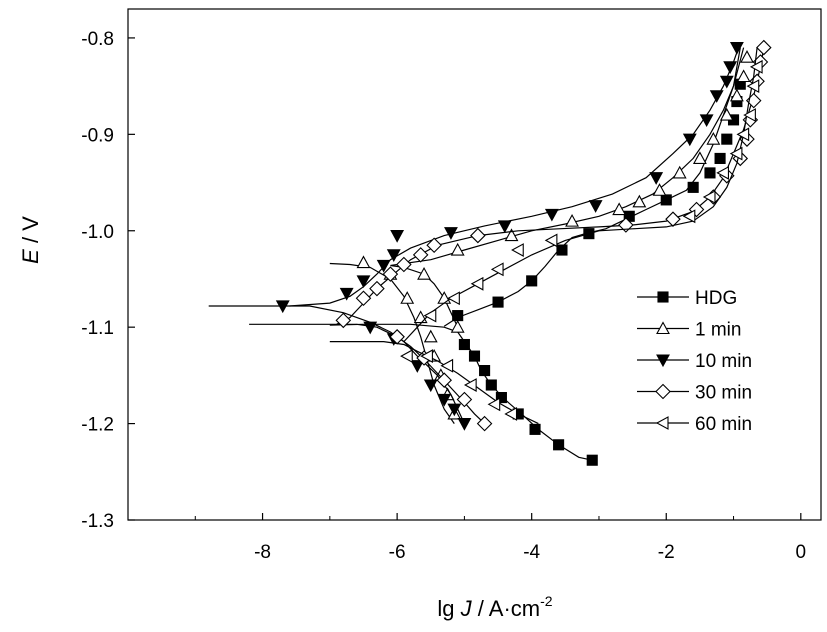 This screenshot has width=827, height=632. I want to click on x-tick-label: -8, so click(262, 552).